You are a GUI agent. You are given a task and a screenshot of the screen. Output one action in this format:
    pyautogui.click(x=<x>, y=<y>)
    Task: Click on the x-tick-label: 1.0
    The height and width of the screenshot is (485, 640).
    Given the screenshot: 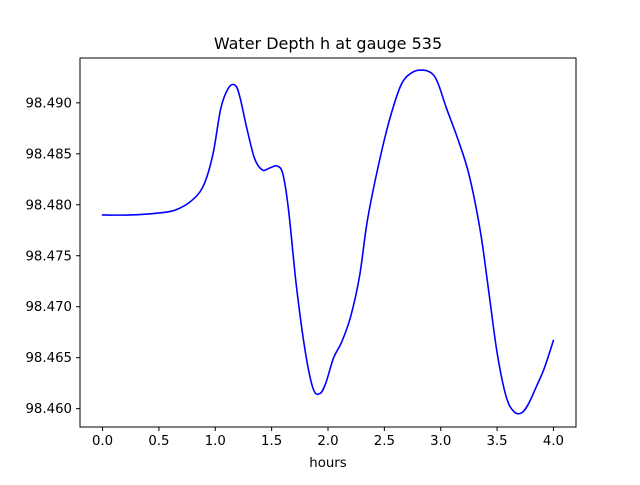 What is the action you would take?
    pyautogui.click(x=215, y=441)
    